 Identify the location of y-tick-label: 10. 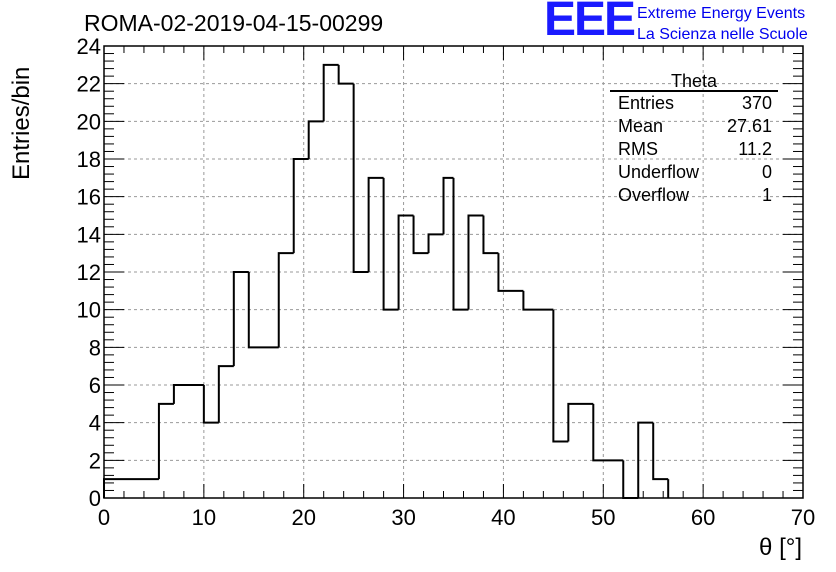
(89, 310).